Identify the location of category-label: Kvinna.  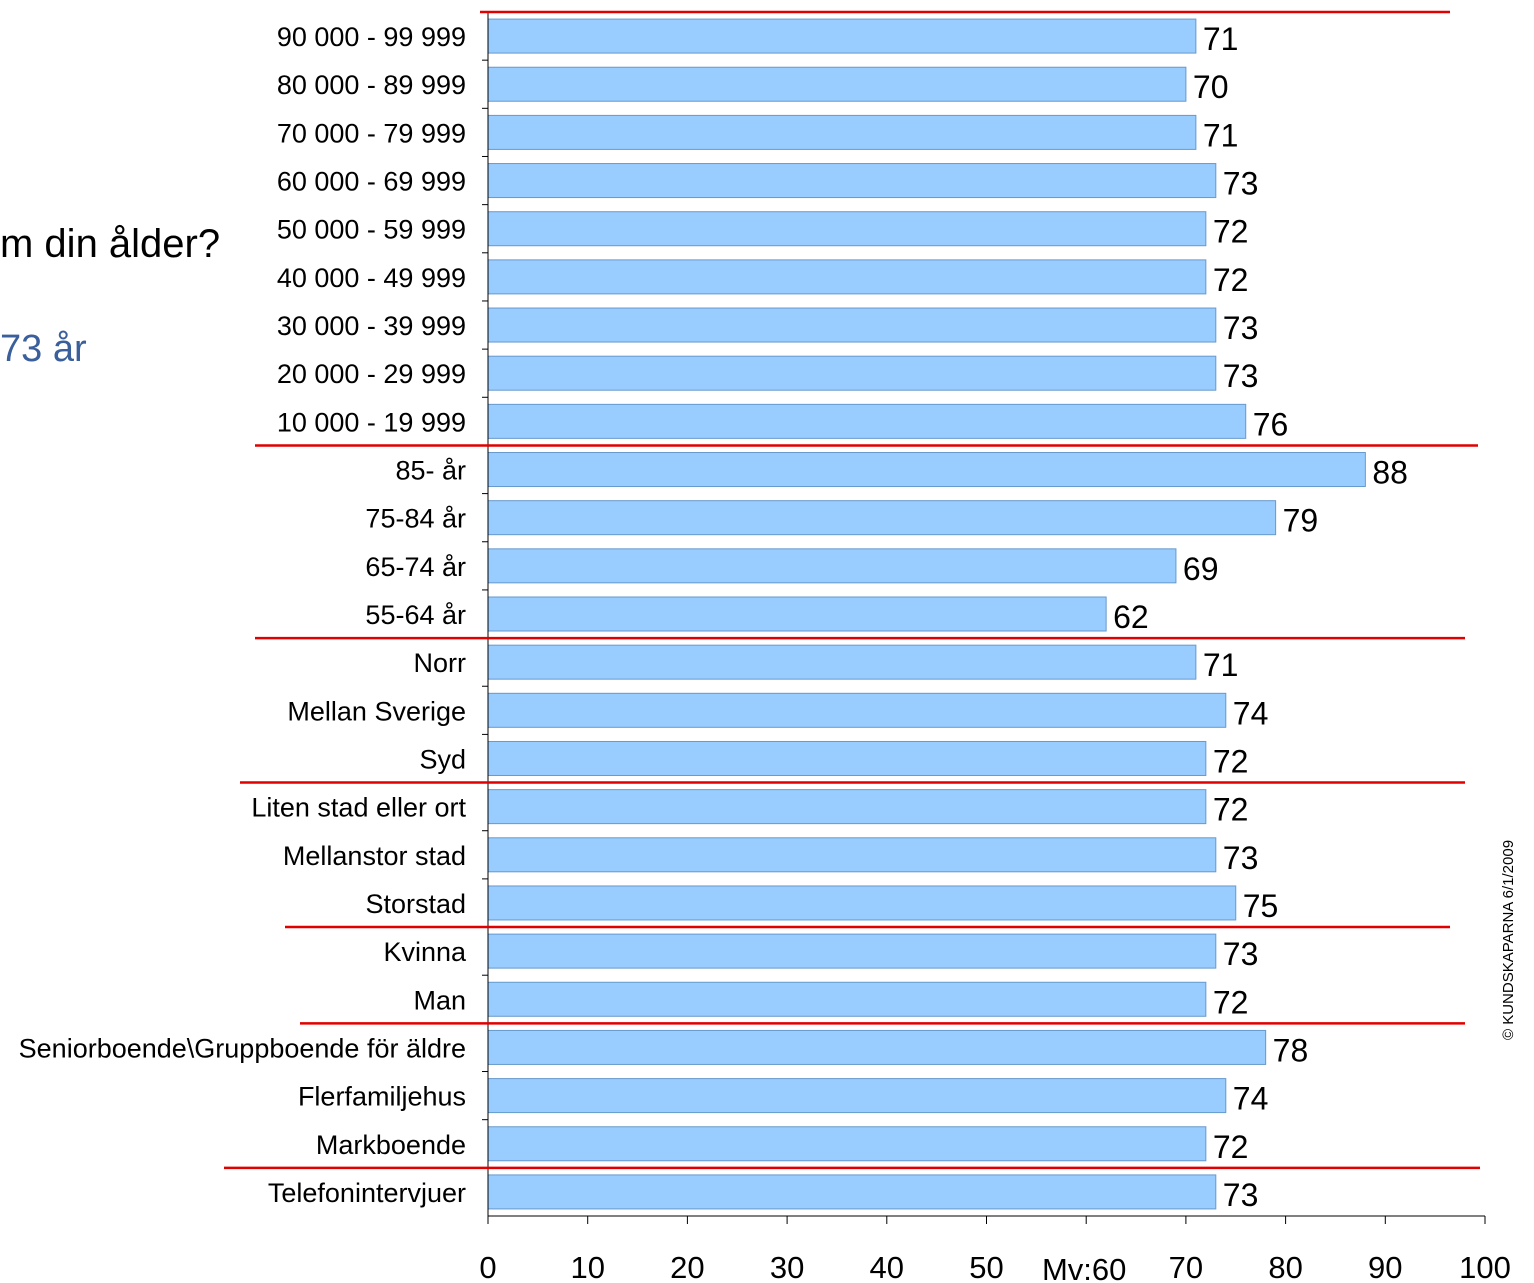
(425, 952).